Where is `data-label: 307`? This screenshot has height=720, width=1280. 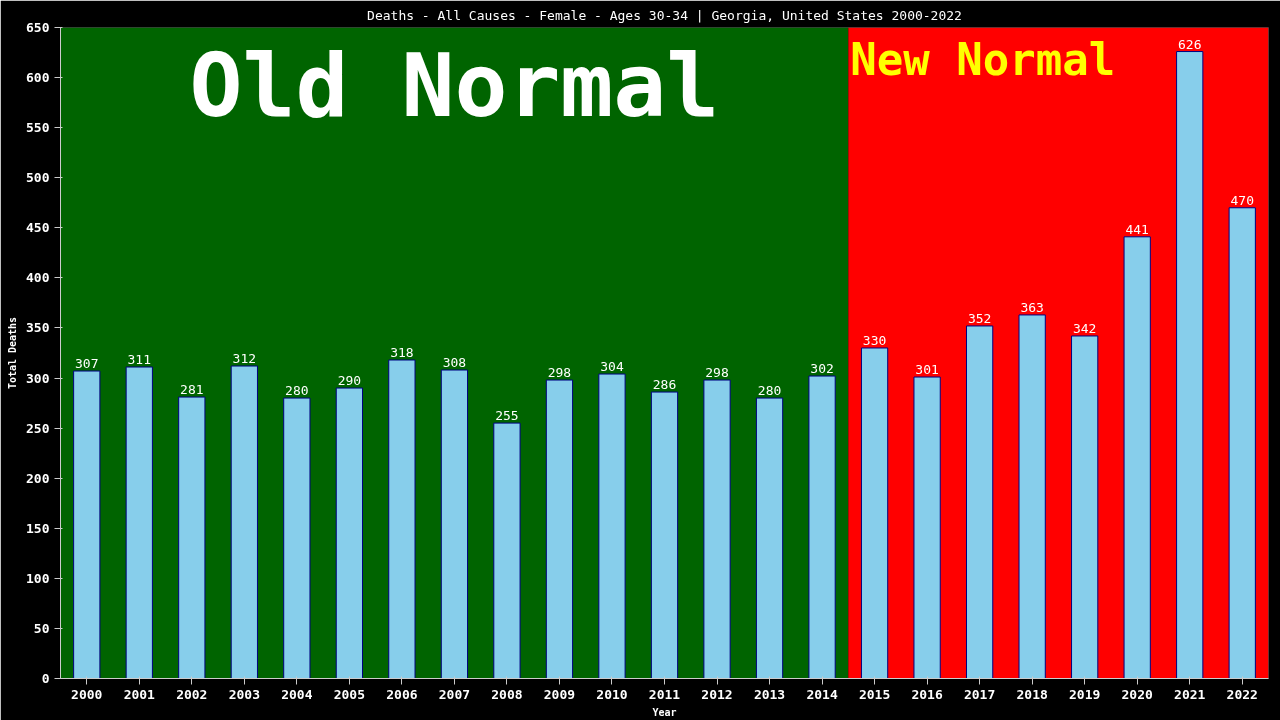
data-label: 307 is located at coordinates (87, 364).